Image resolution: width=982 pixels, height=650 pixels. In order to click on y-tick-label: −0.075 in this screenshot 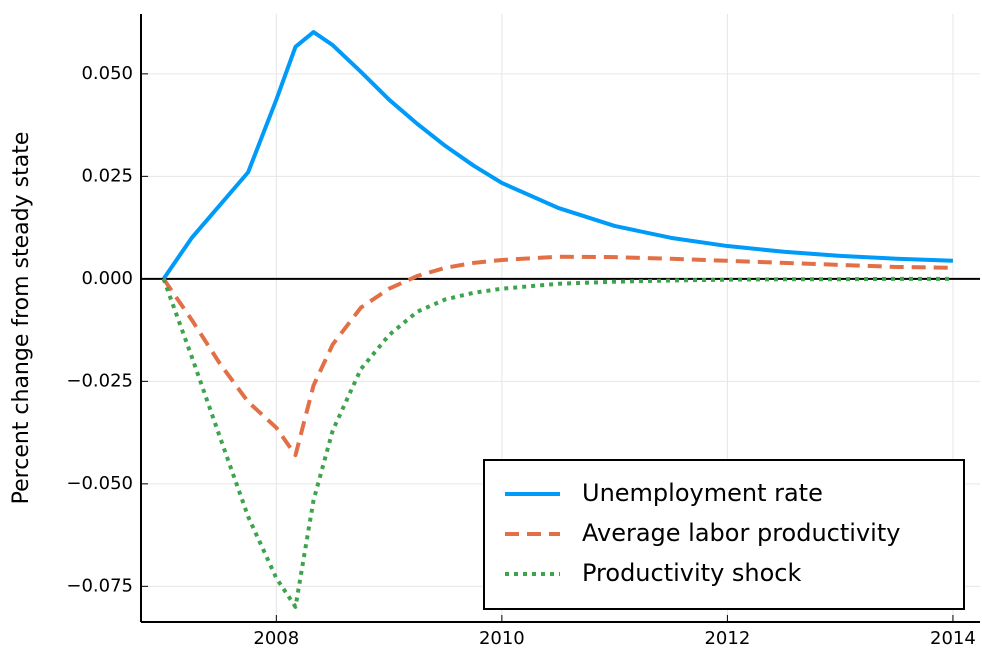, I will do `click(99, 585)`.